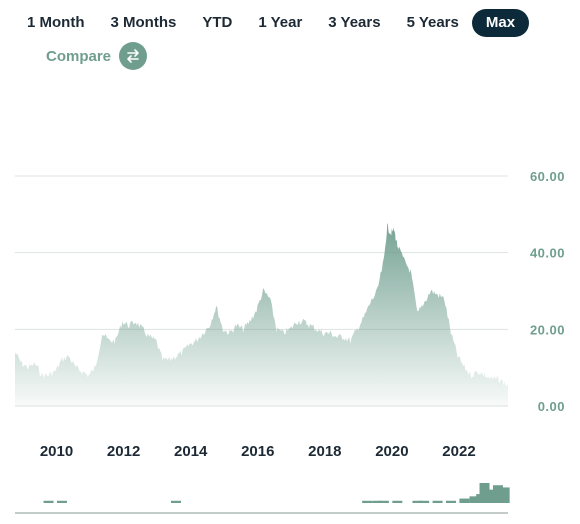  I want to click on range-button-ytd: YTD, so click(217, 22).